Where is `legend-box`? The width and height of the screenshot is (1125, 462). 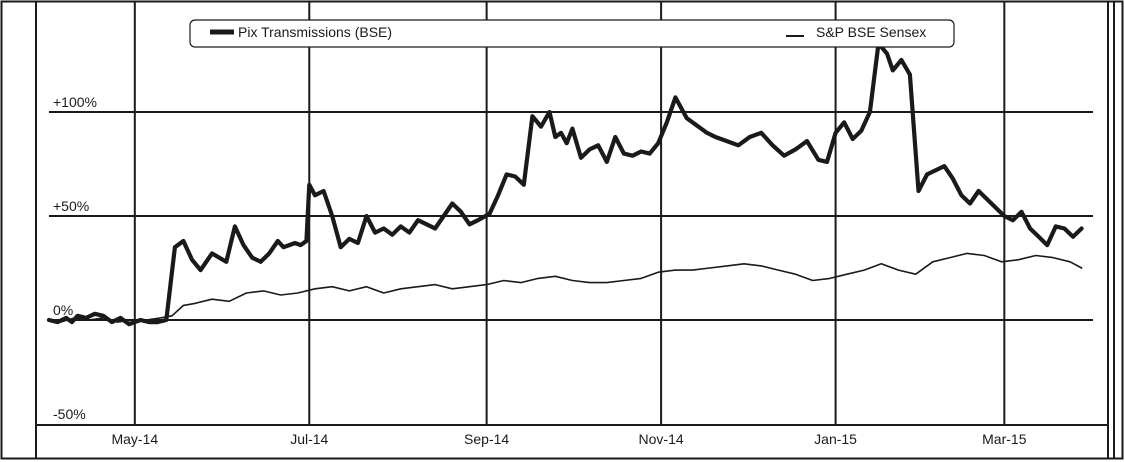
legend-box is located at coordinates (572, 33).